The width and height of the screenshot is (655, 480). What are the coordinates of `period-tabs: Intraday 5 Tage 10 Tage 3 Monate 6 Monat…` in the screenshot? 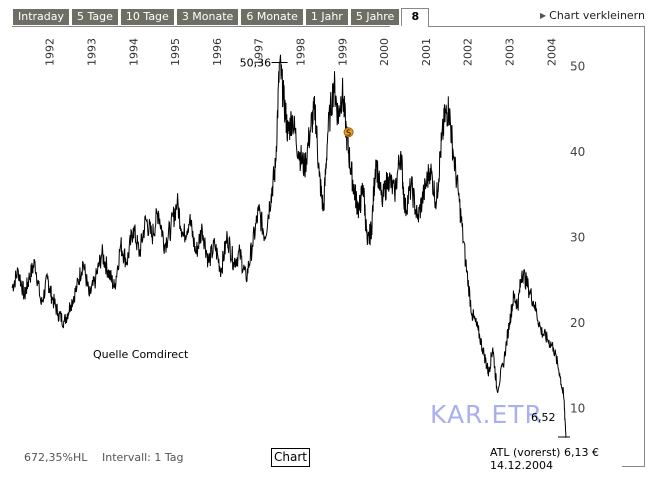 It's located at (221, 17).